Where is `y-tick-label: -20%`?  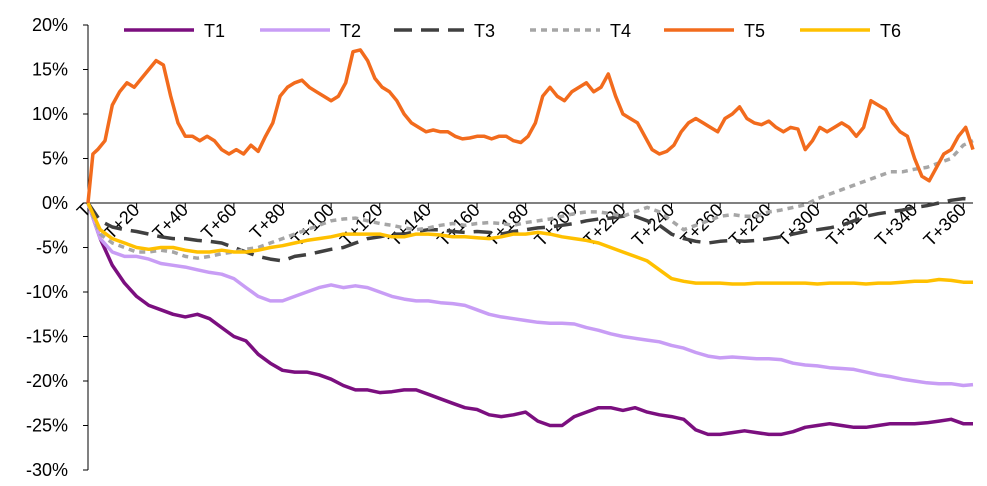
y-tick-label: -20% is located at coordinates (47, 381).